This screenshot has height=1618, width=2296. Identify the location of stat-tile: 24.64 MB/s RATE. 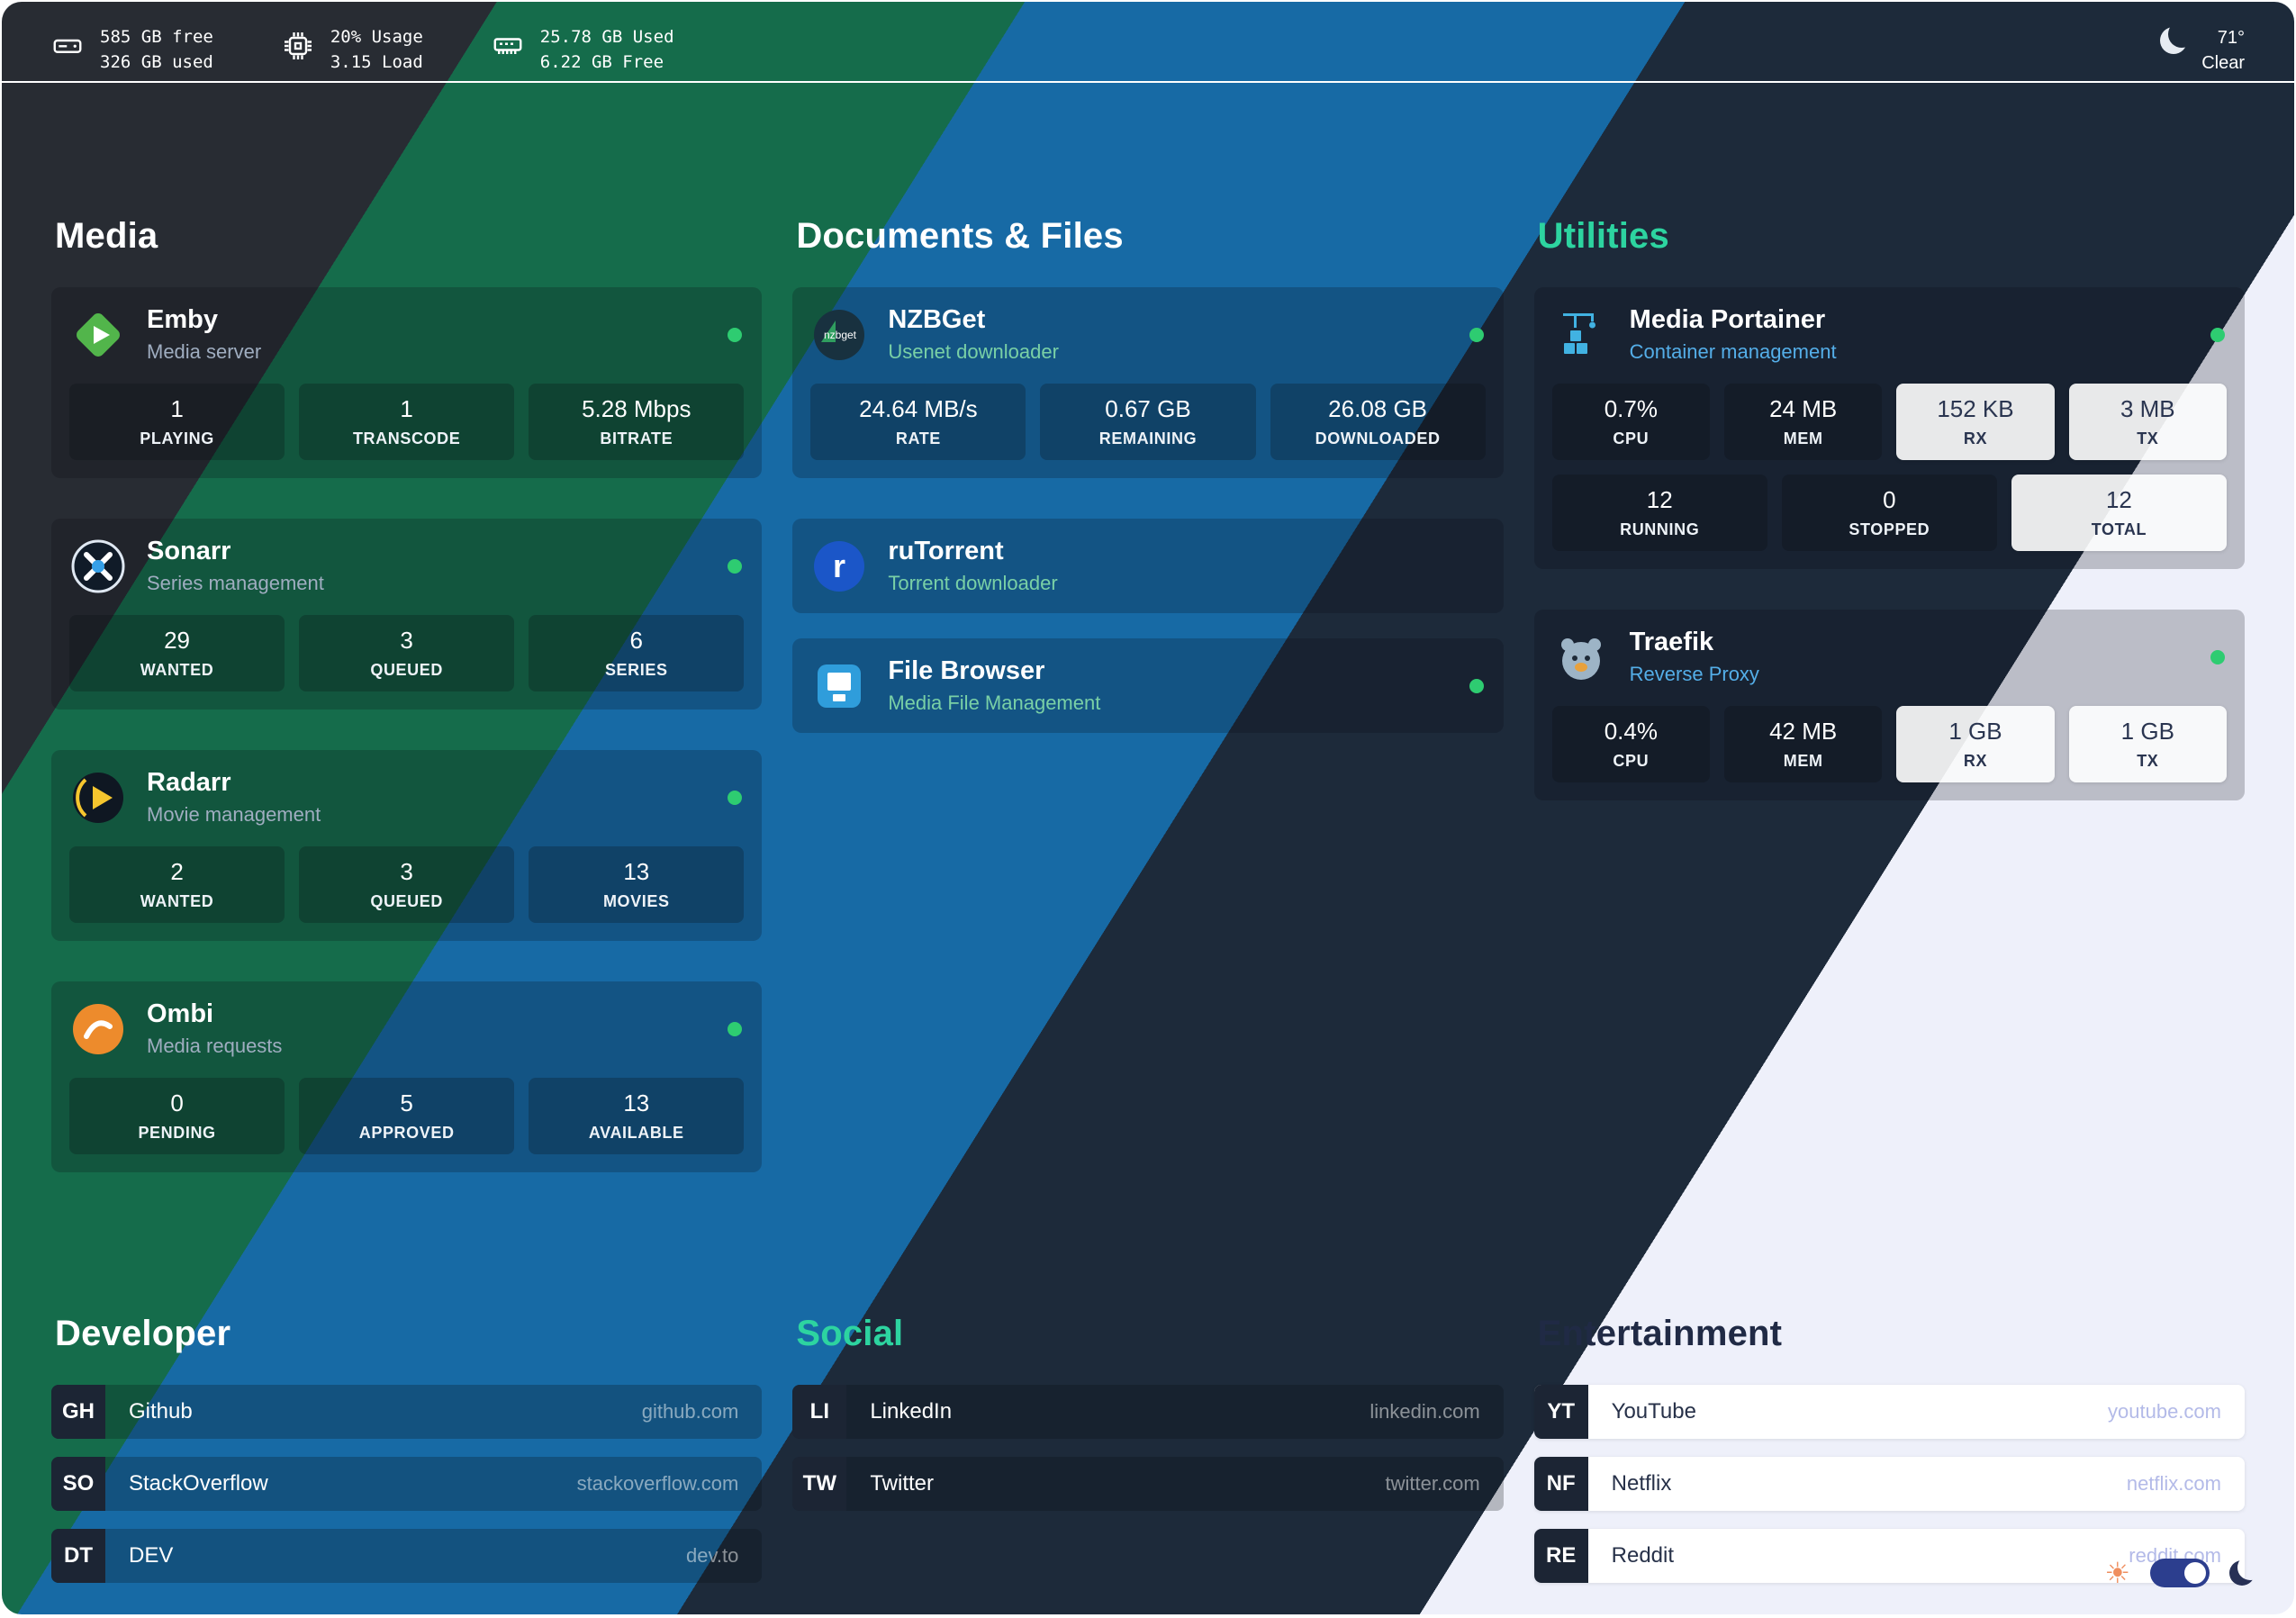
(918, 422).